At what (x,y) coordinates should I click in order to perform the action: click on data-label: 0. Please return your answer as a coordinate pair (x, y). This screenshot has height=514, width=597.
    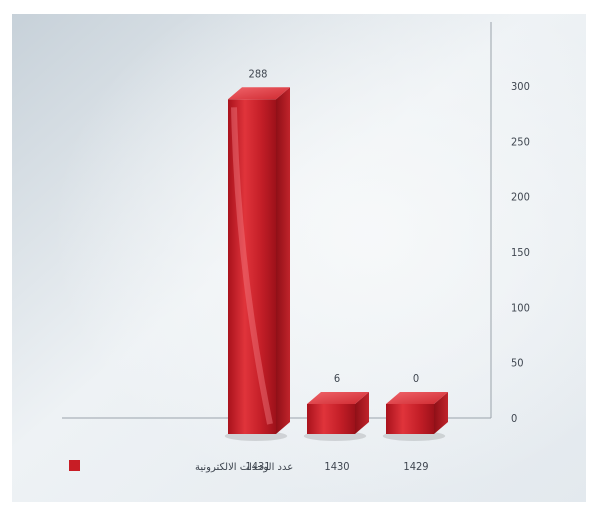
    Looking at the image, I should click on (416, 378).